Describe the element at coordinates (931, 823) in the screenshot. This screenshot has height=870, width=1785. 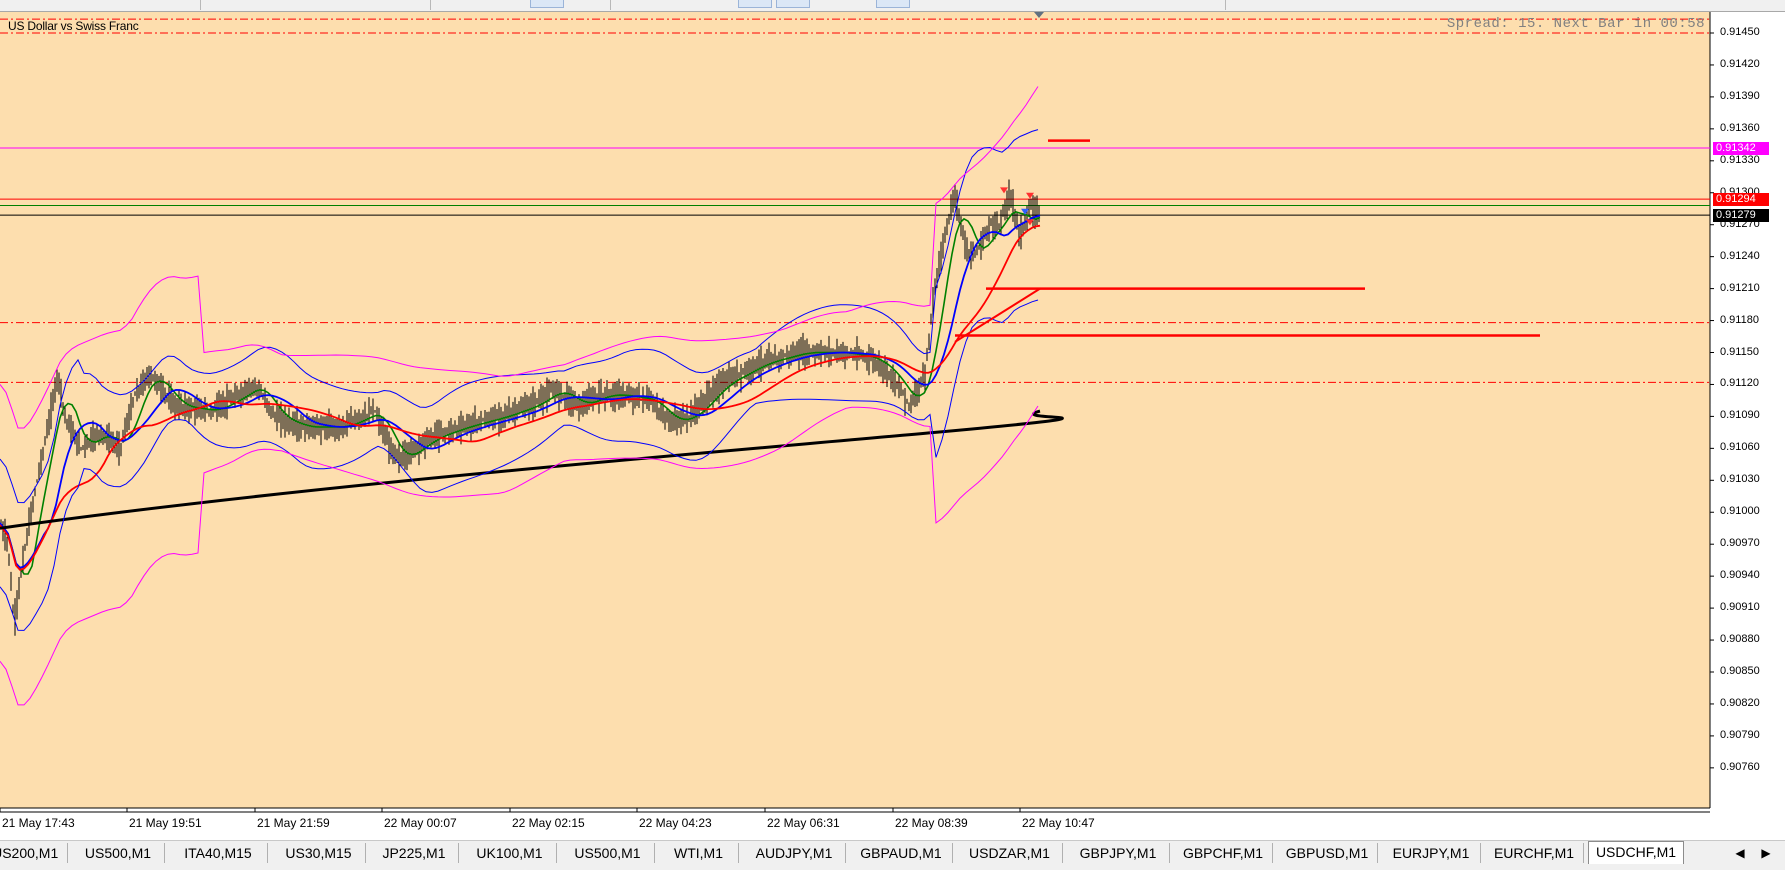
I see `time-axis-label: 22 May 08:39` at that location.